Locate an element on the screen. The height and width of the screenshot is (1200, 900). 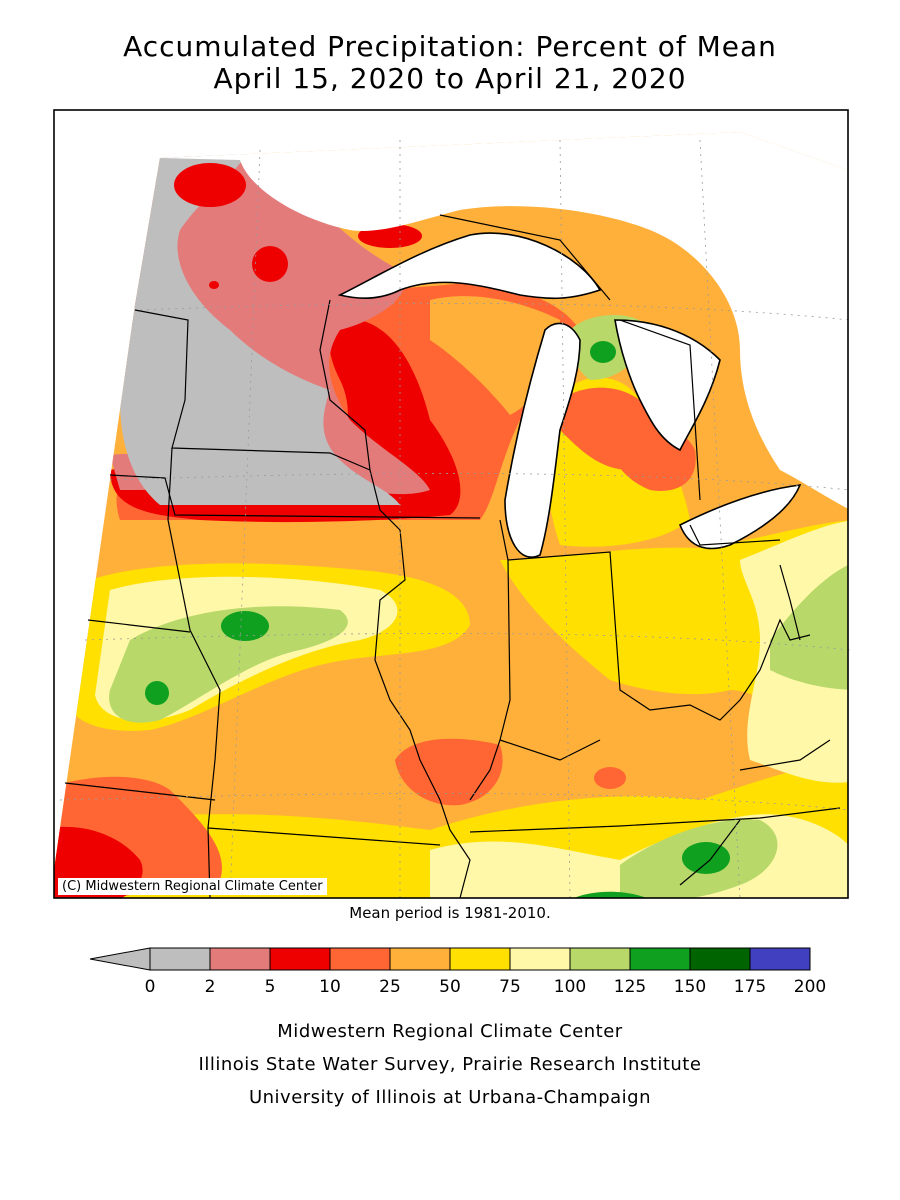
mean-period-note: Mean period is 1981-2010. is located at coordinates (450, 913).